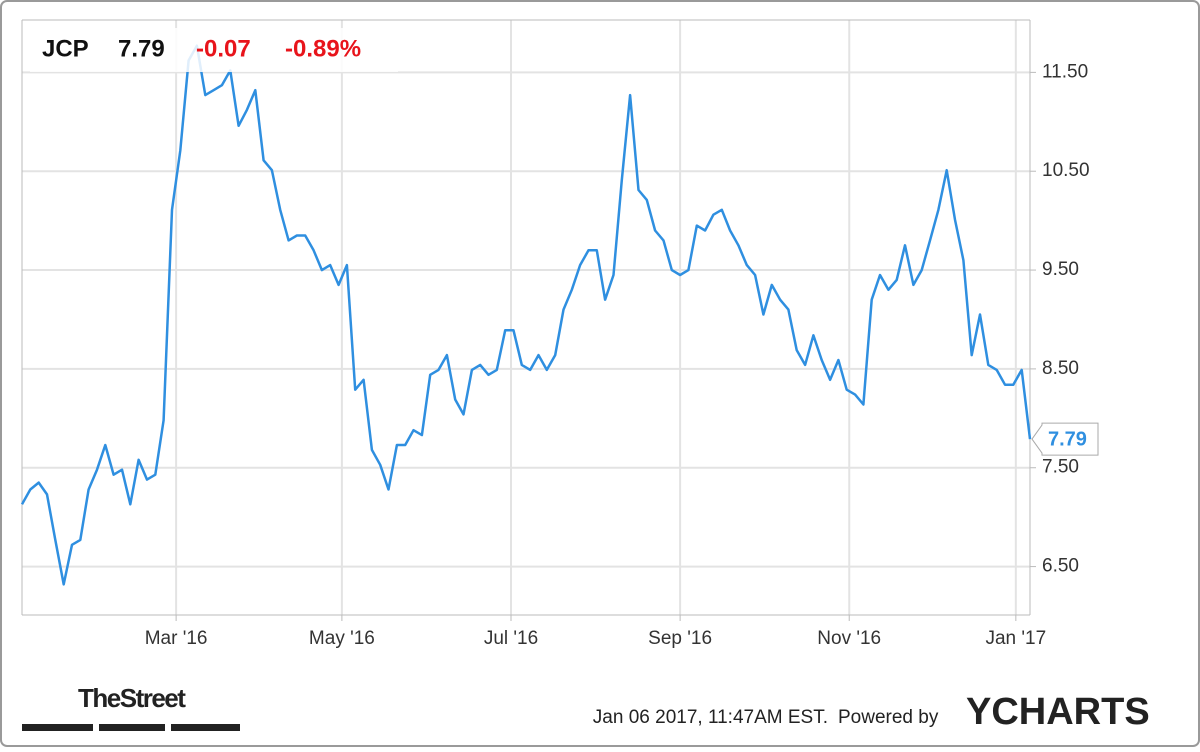 This screenshot has width=1200, height=752. I want to click on x-tick-label: Jul '16, so click(511, 638).